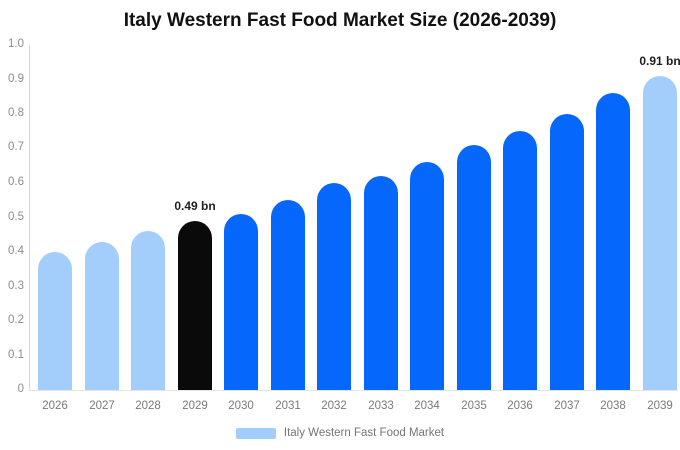 Image resolution: width=680 pixels, height=450 pixels. I want to click on y-tick-label: 0.2, so click(16, 320).